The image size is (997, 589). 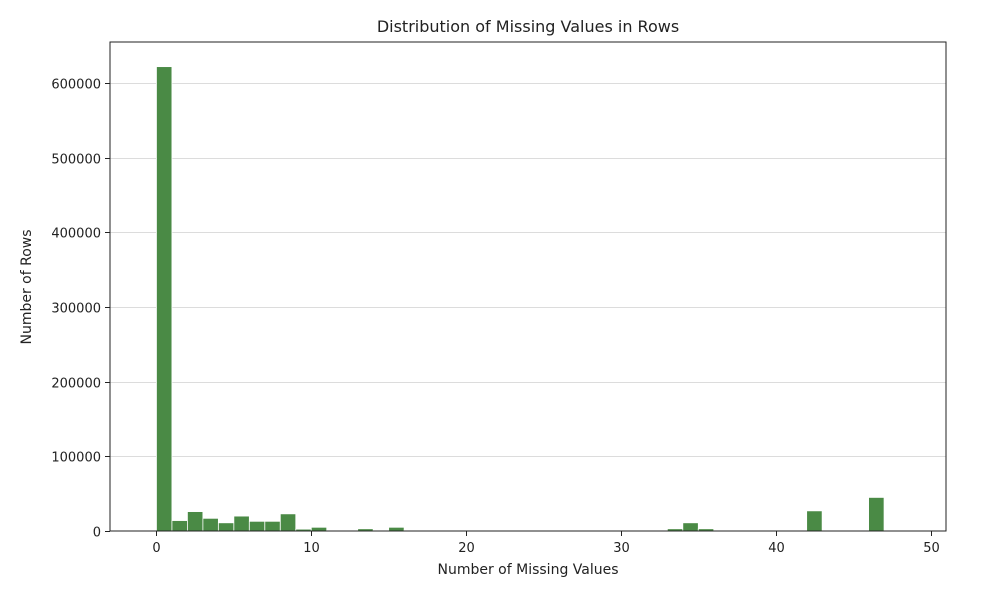 What do you see at coordinates (76, 309) in the screenshot?
I see `y-tick-label: 300000` at bounding box center [76, 309].